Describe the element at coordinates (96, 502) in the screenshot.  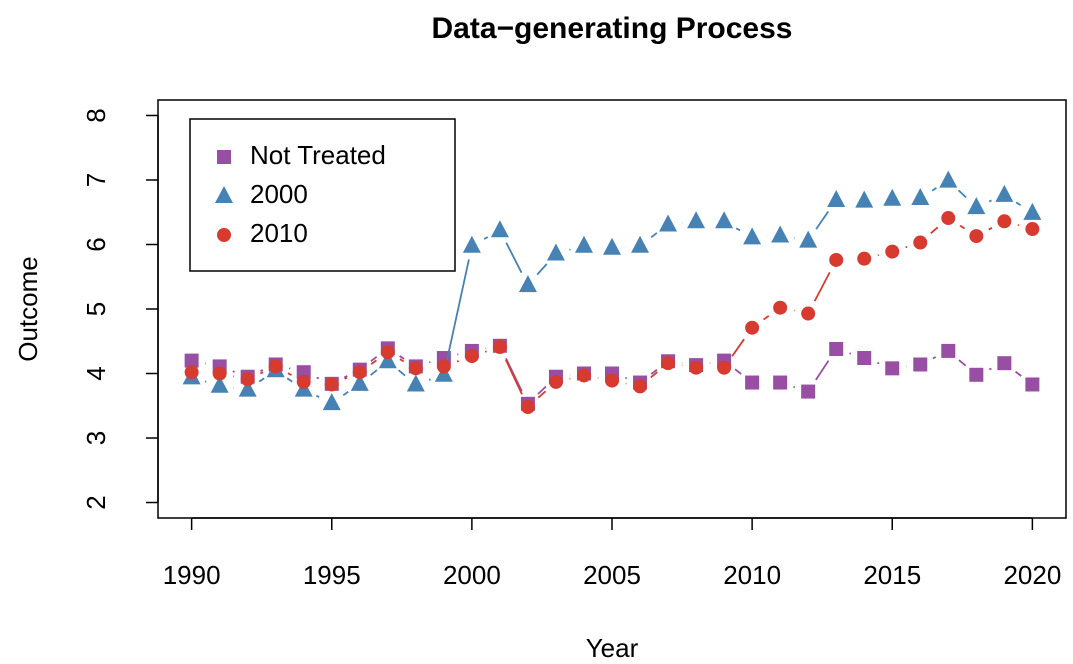
I see `y-tick-label: 2` at that location.